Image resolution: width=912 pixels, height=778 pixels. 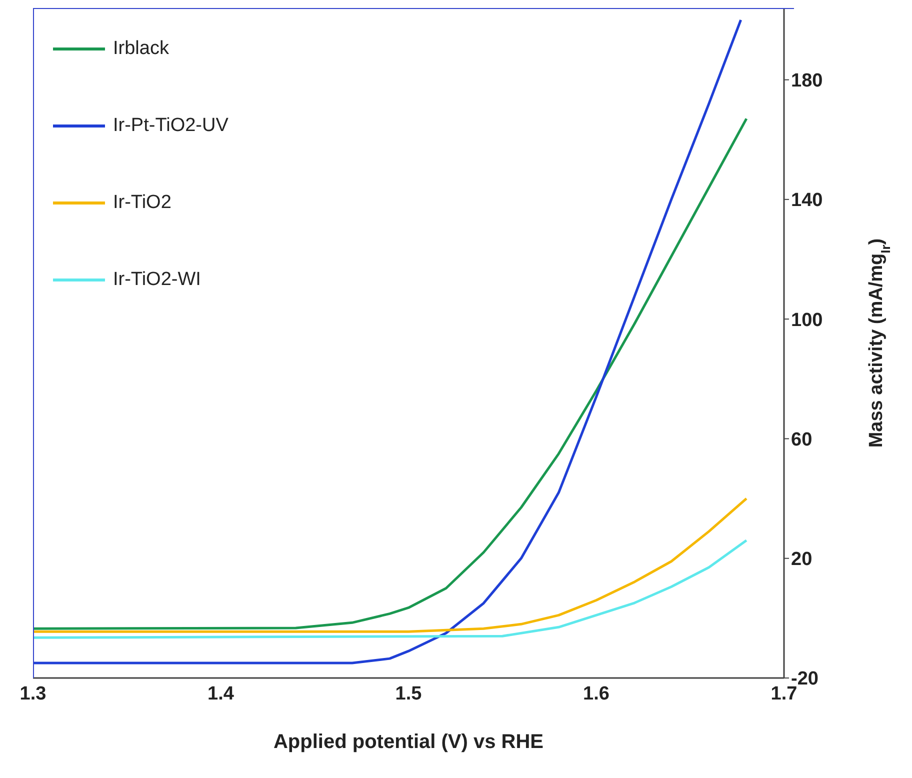 I want to click on y-tick-label: 60, so click(x=801, y=439).